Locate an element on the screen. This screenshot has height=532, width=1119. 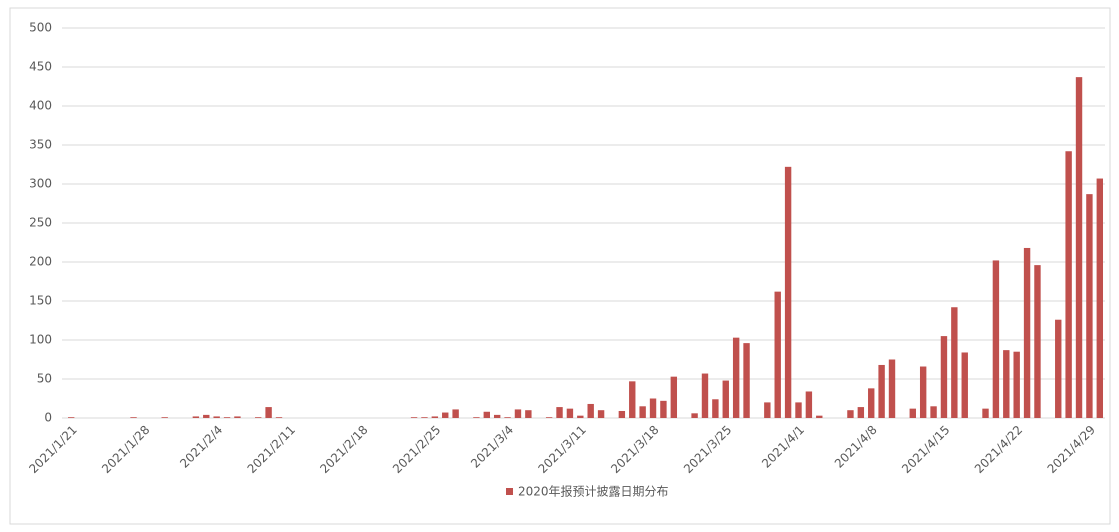
y-tick-label: 100 is located at coordinates (40, 340).